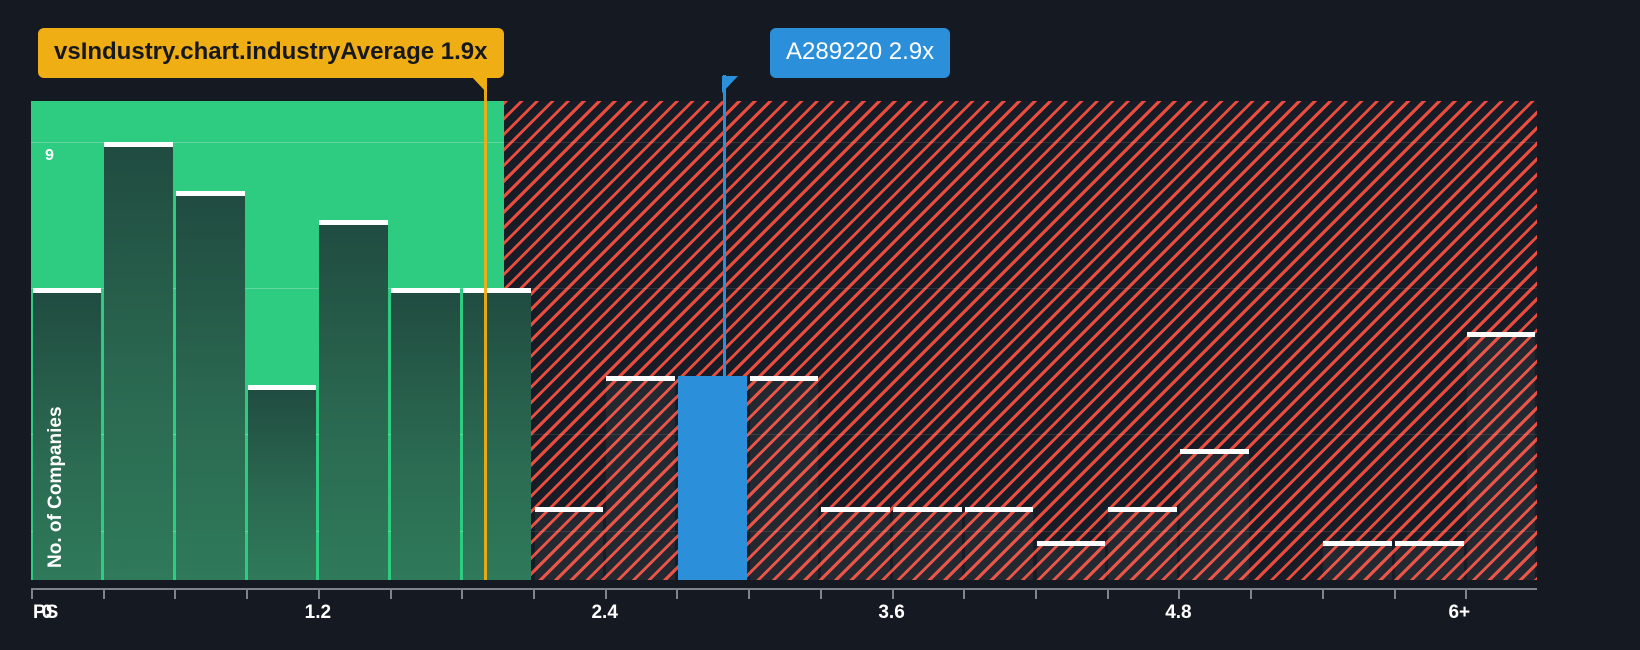 The image size is (1640, 650). I want to click on y-axis-title: No. of Companies, so click(55, 487).